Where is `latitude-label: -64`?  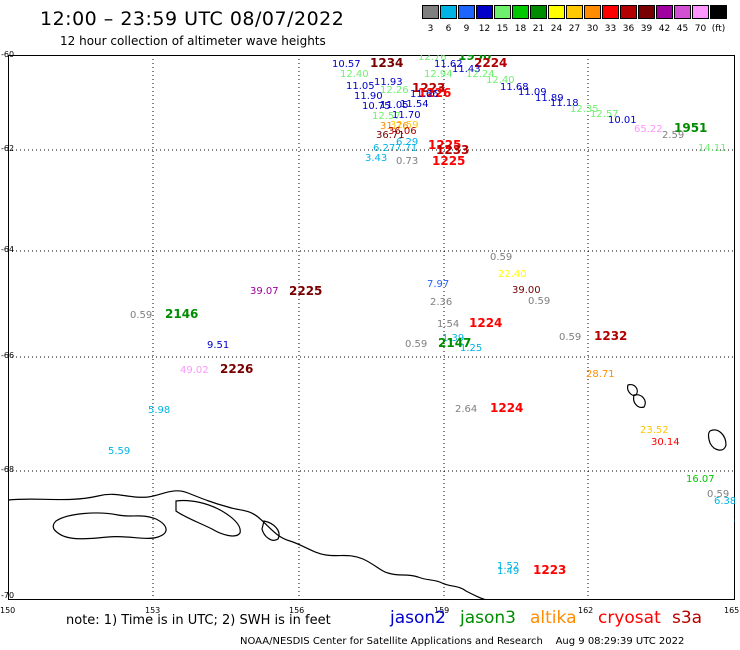
latitude-label: -64 is located at coordinates (8, 249).